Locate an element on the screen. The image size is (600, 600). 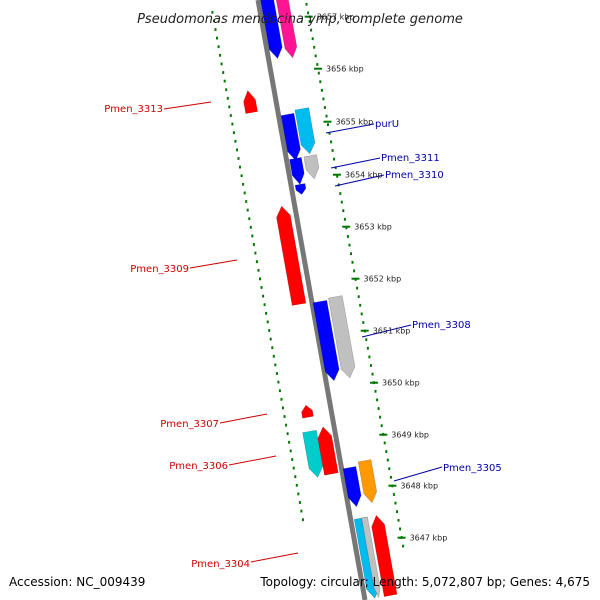
scale-label: 3649 kbp is located at coordinates (410, 435).